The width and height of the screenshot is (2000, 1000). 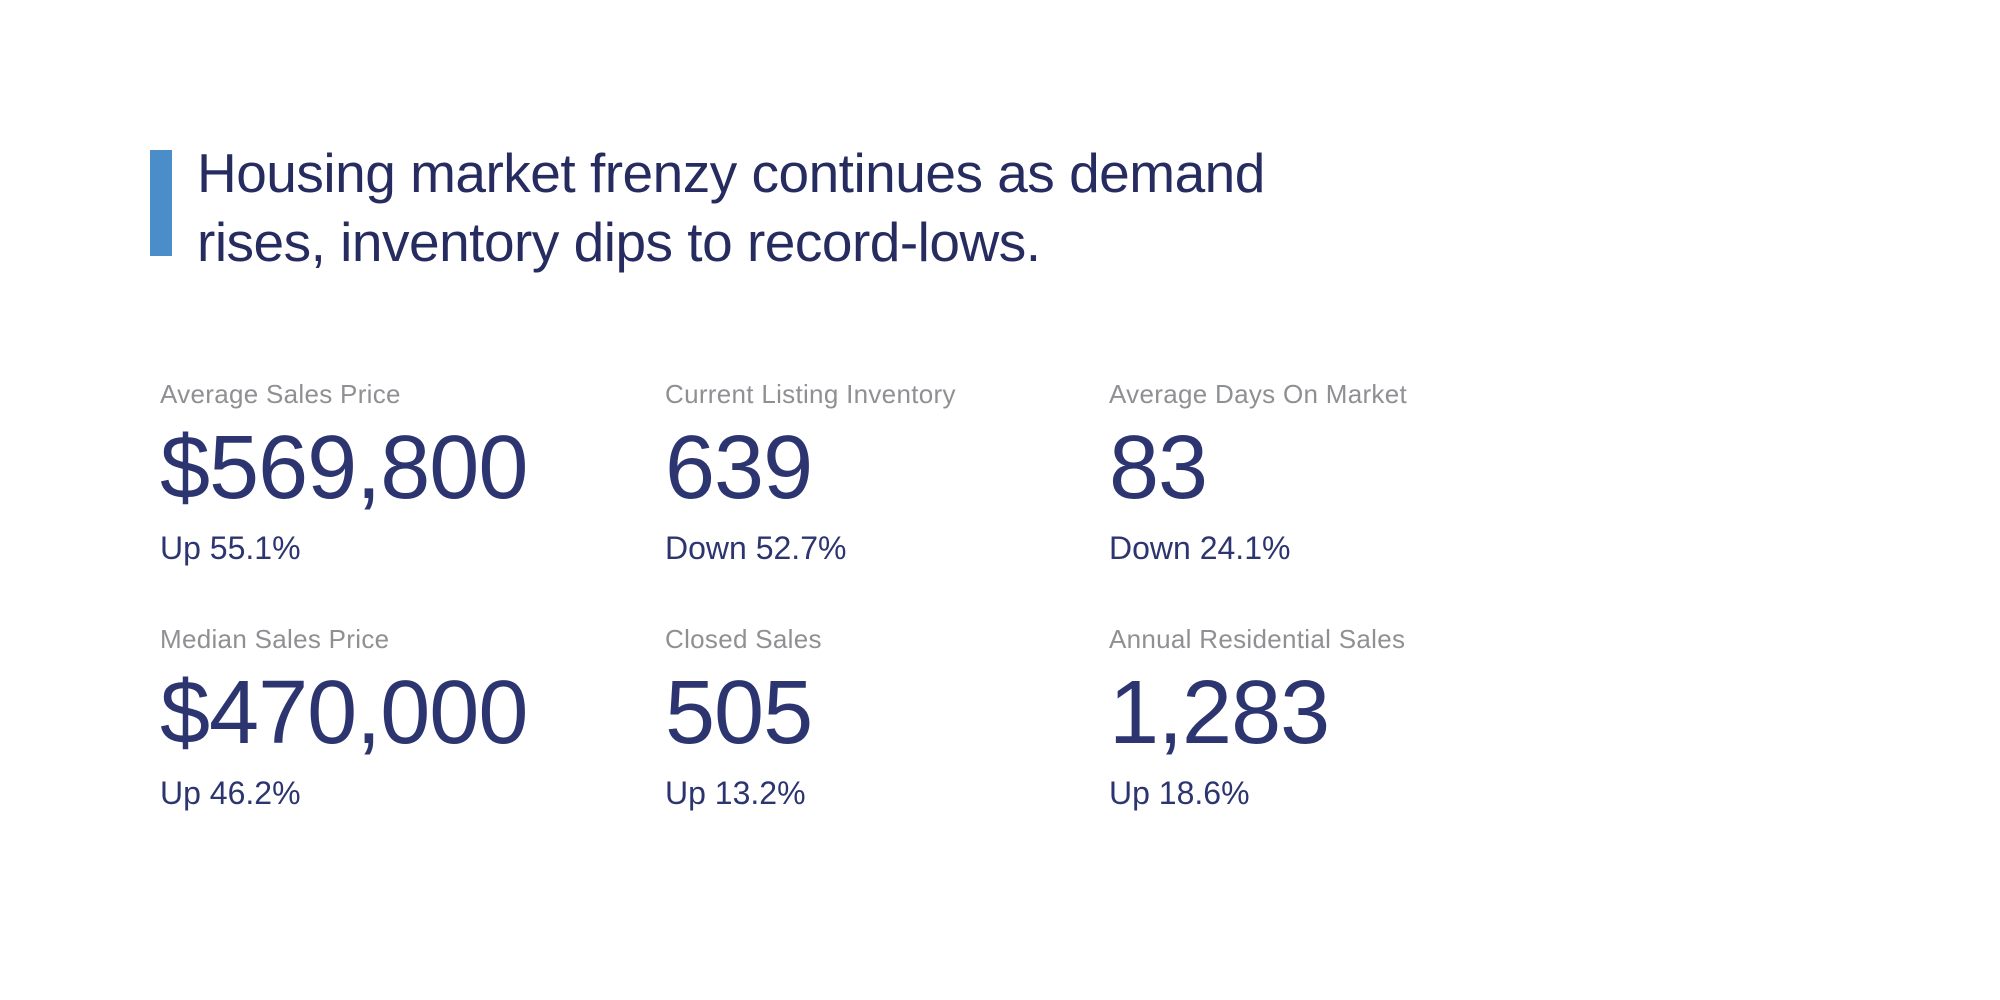 I want to click on stat-label: Average Sales Price, so click(x=280, y=394).